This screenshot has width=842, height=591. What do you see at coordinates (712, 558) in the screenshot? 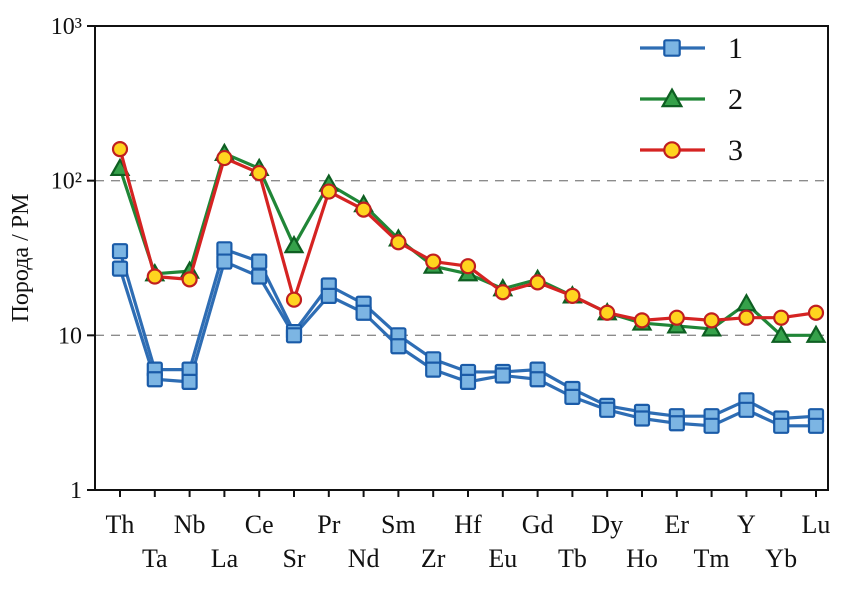
I see `x-tick-label-Tm: Tm` at bounding box center [712, 558].